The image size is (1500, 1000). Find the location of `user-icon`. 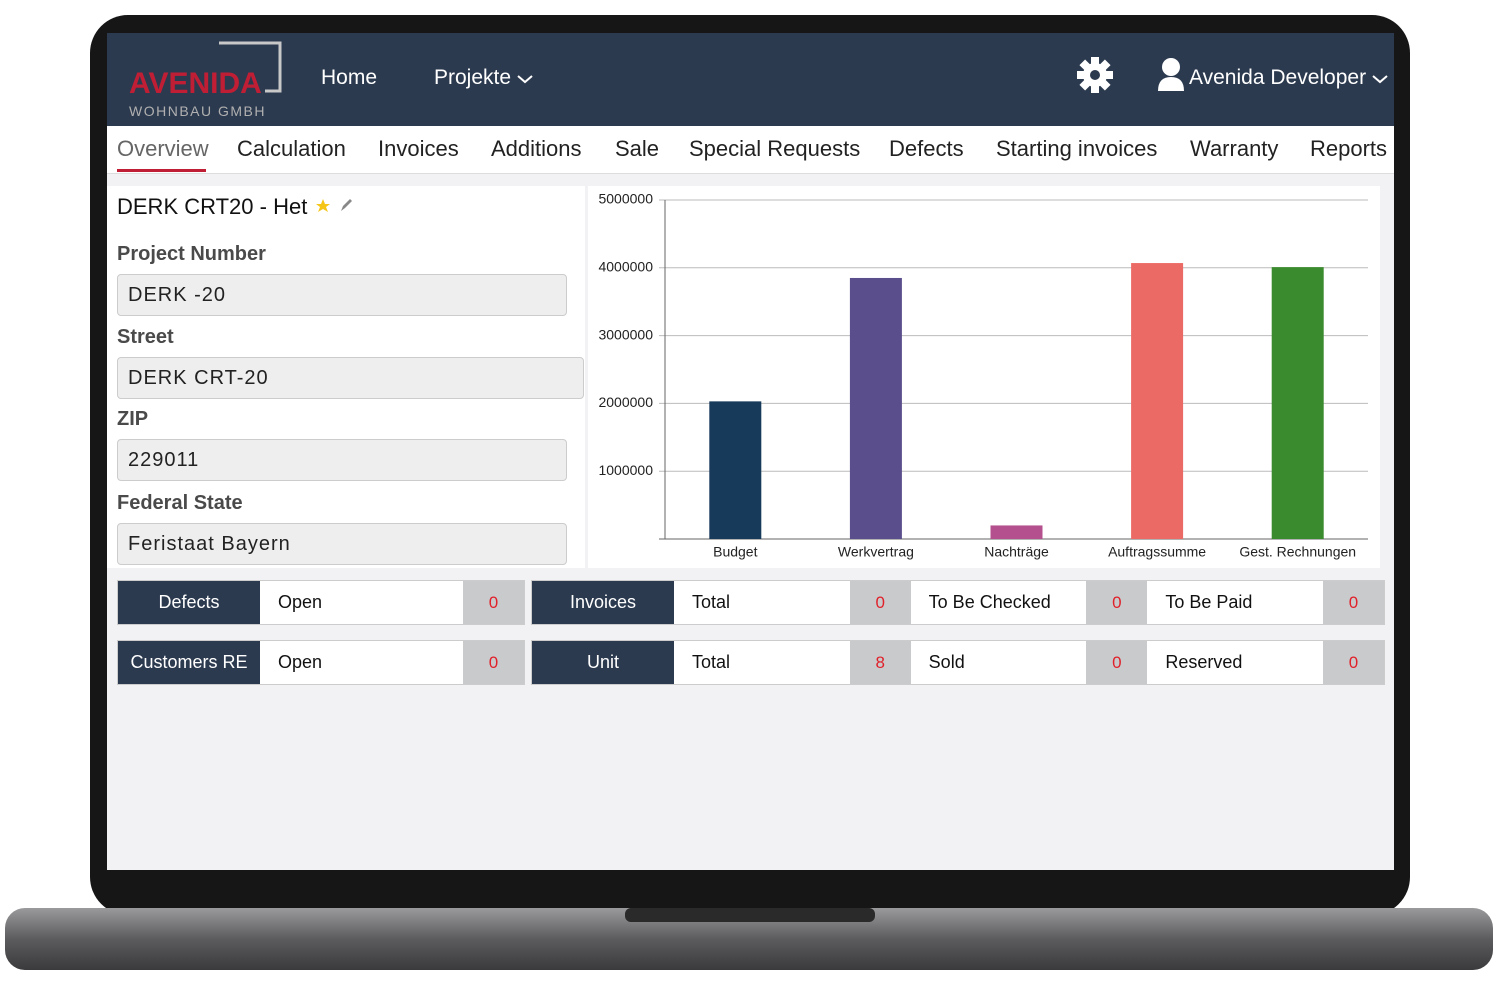

user-icon is located at coordinates (1171, 75).